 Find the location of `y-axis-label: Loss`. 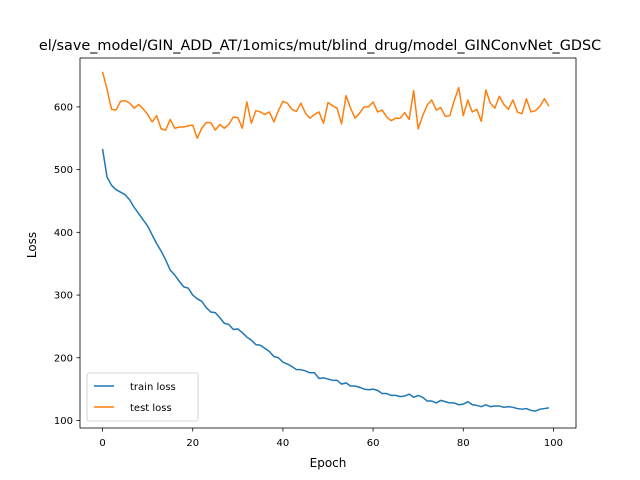

y-axis-label: Loss is located at coordinates (32, 245).